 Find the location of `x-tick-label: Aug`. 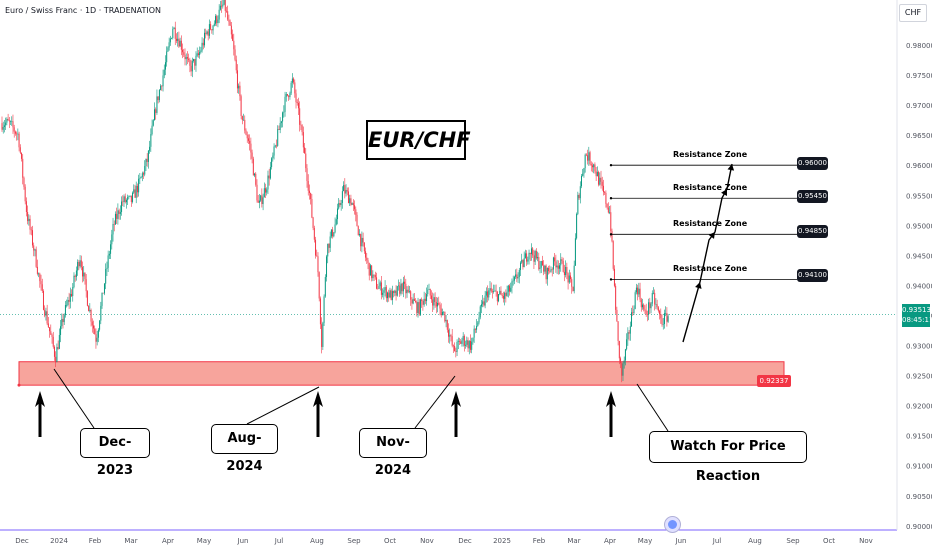

x-tick-label: Aug is located at coordinates (317, 541).